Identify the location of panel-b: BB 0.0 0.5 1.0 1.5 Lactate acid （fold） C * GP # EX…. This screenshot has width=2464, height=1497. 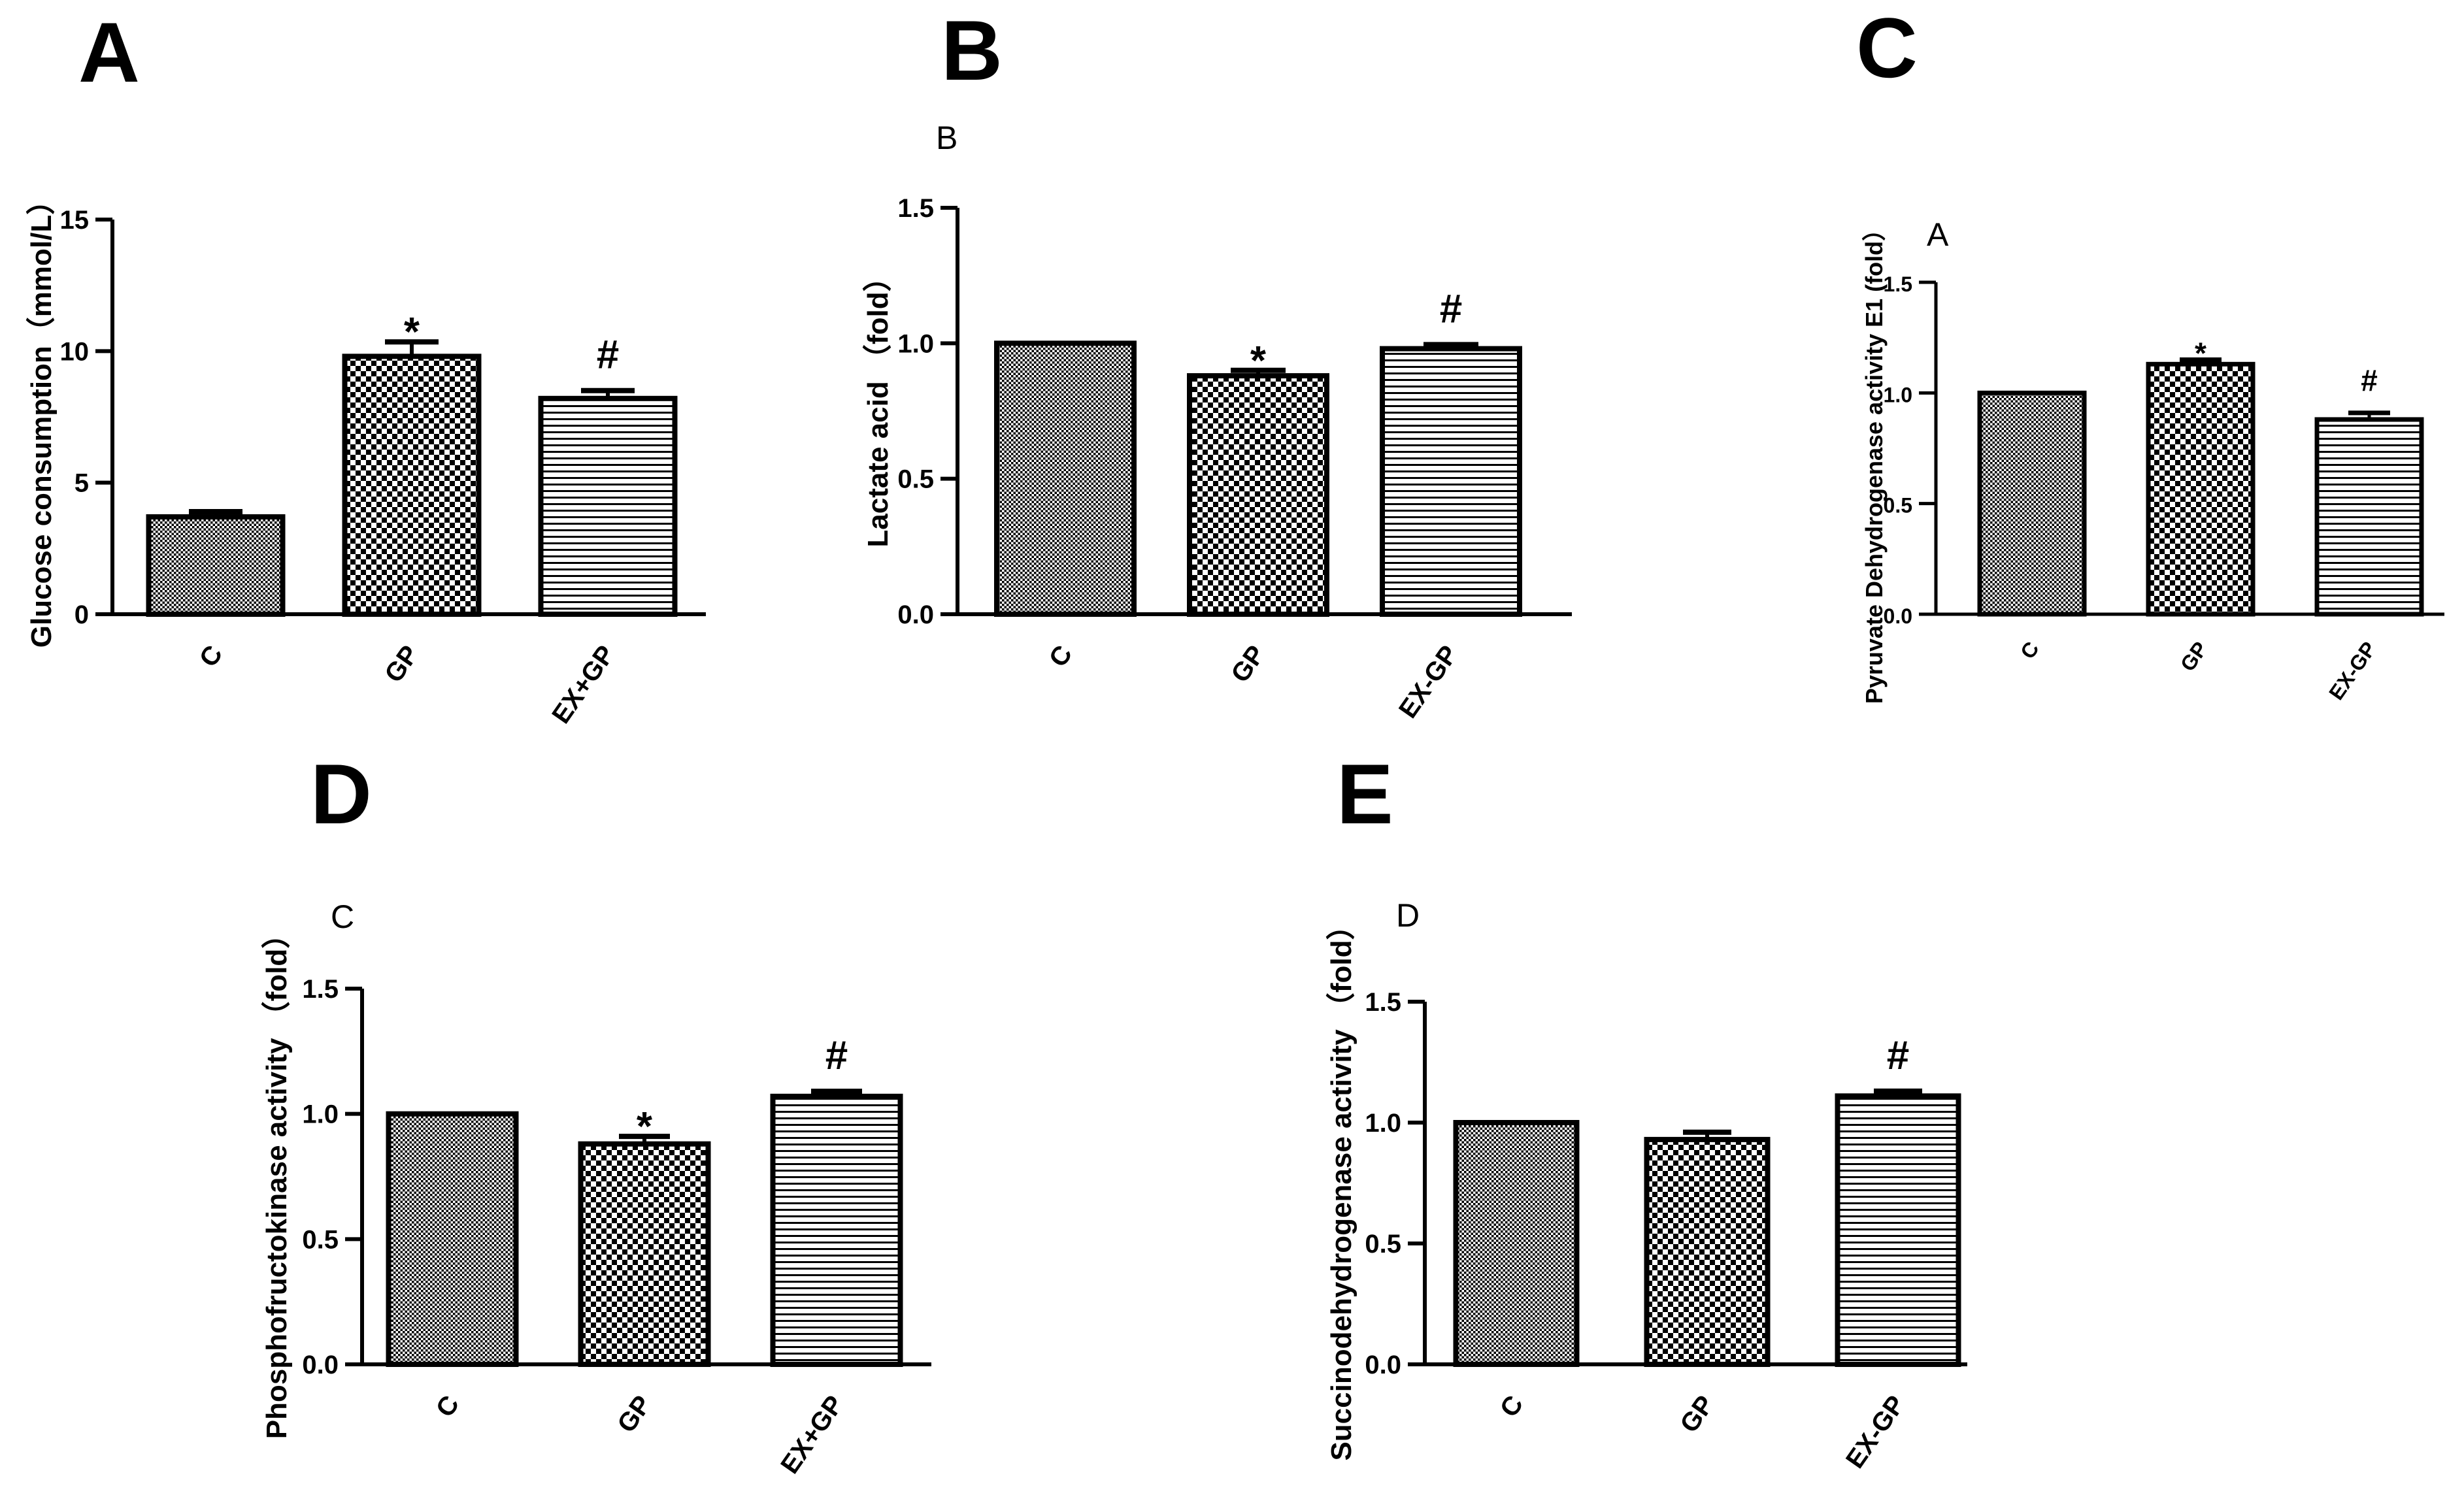
(1217, 363).